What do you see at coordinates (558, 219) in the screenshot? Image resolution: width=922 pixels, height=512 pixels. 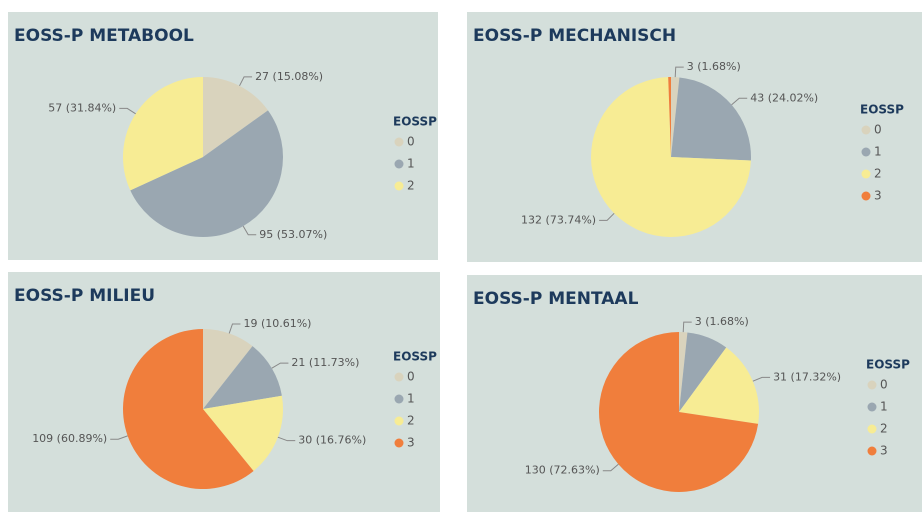 I see `data-label: 132 (73.74%)` at bounding box center [558, 219].